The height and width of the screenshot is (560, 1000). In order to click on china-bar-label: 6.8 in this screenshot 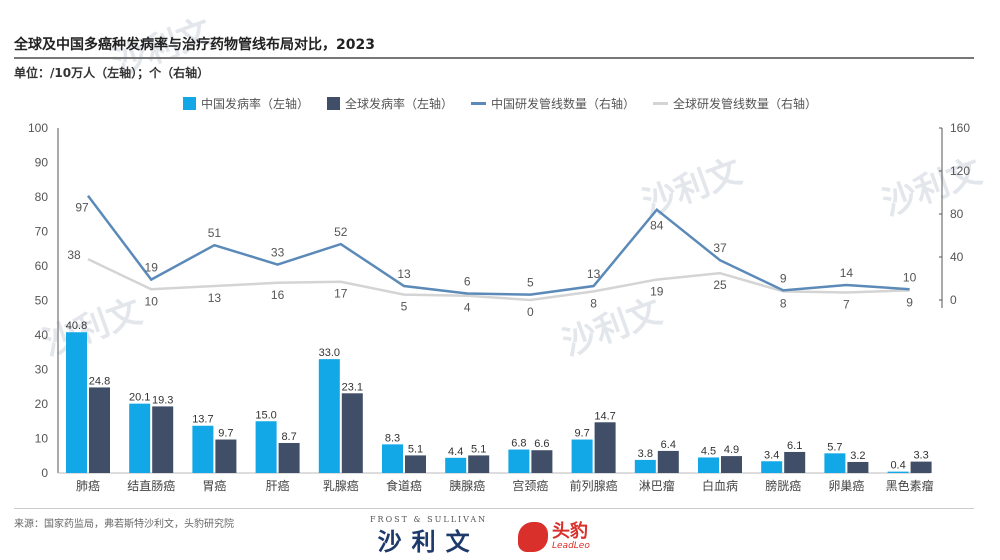, I will do `click(518, 444)`.